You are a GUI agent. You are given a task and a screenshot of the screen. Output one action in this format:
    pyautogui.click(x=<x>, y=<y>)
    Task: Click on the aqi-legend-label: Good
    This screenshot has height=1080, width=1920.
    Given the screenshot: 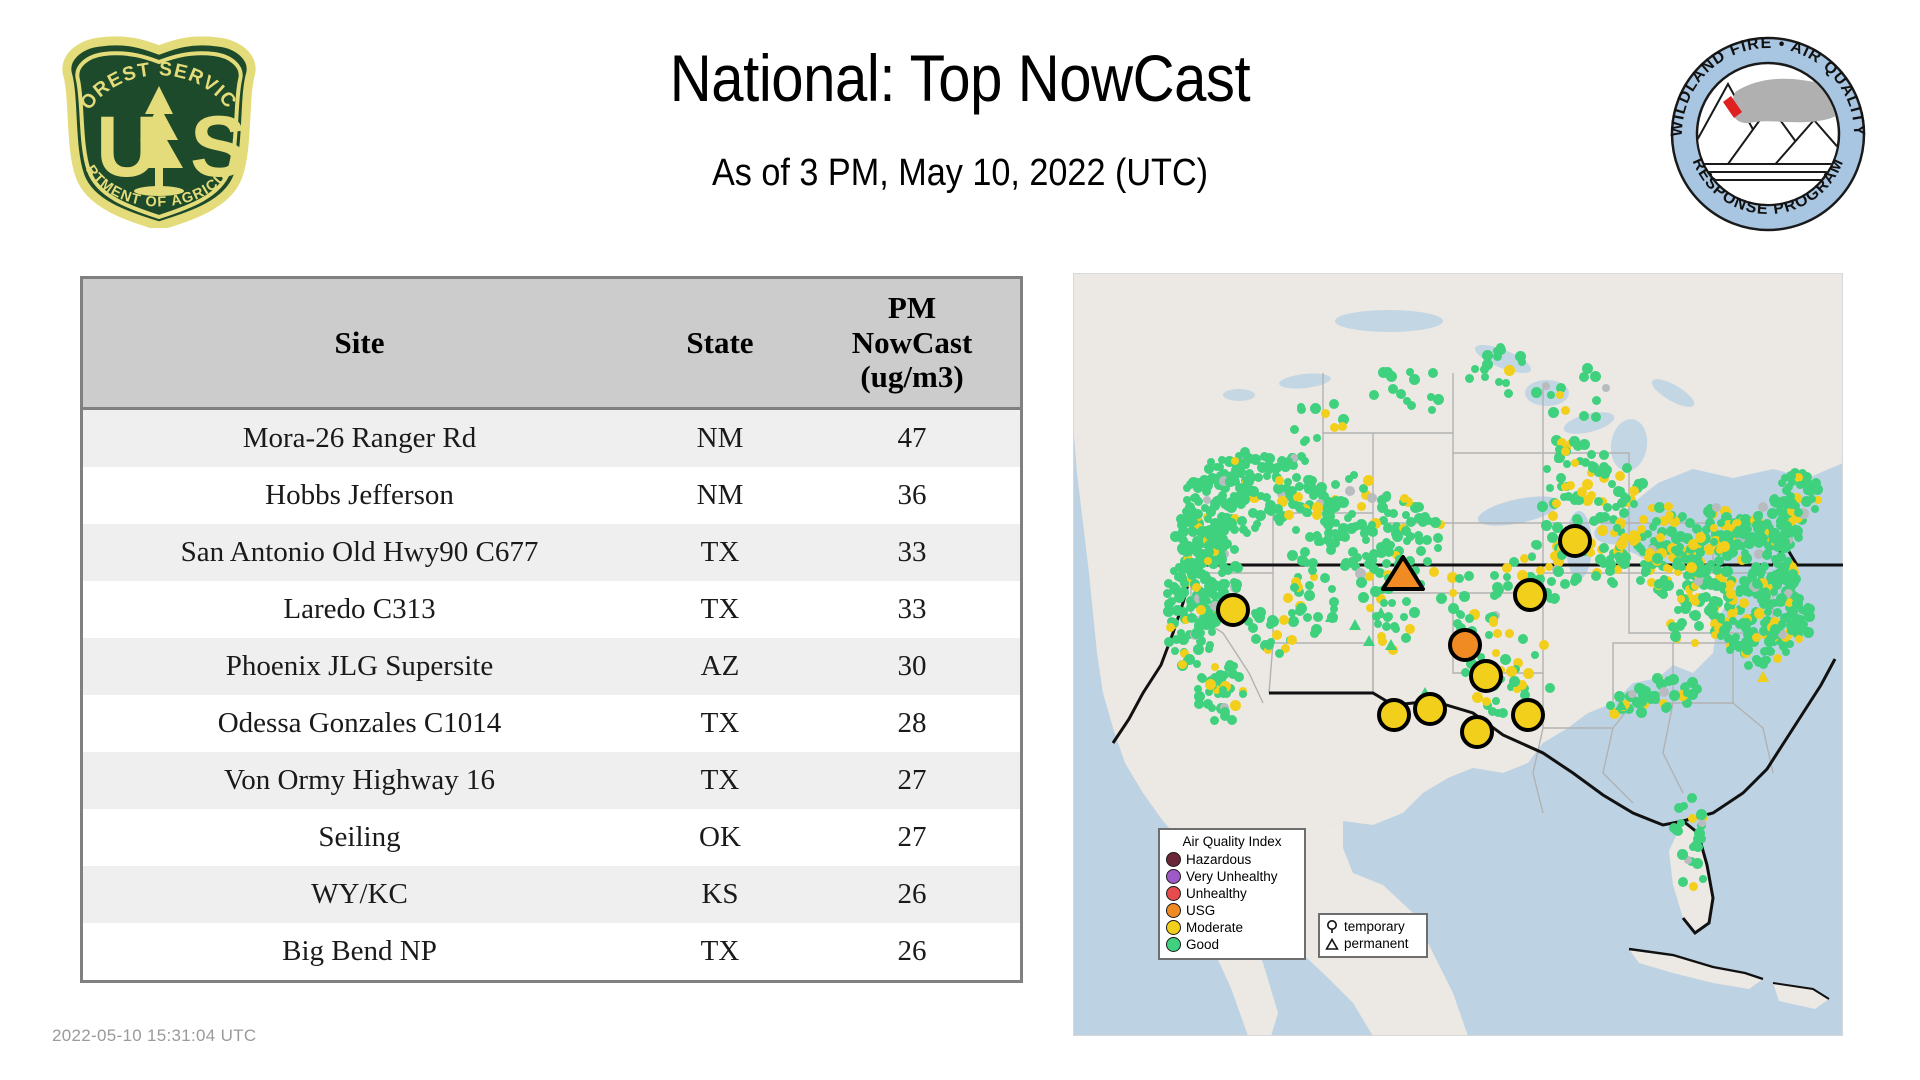 What is the action you would take?
    pyautogui.click(x=1203, y=944)
    